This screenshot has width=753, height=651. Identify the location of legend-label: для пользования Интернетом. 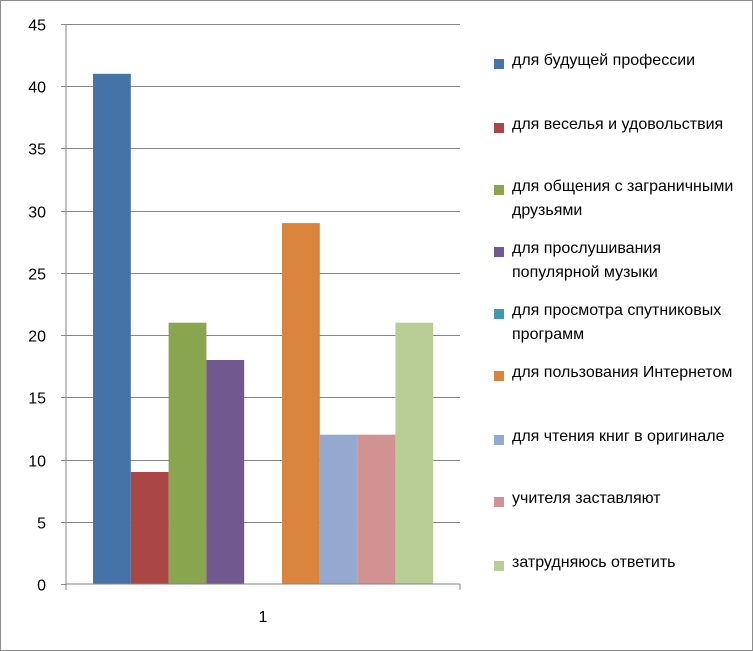
(622, 372).